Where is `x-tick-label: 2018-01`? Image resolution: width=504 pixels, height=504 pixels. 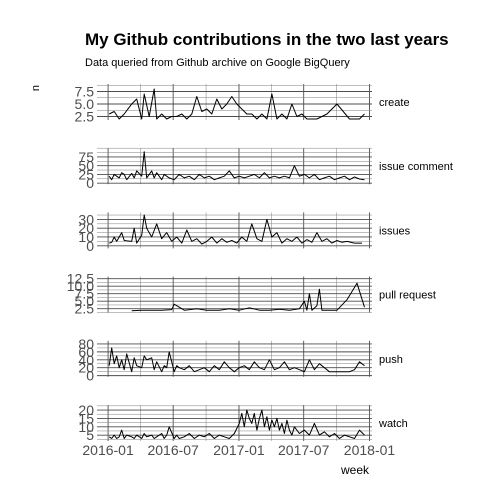 x-tick-label: 2018-01 is located at coordinates (370, 450).